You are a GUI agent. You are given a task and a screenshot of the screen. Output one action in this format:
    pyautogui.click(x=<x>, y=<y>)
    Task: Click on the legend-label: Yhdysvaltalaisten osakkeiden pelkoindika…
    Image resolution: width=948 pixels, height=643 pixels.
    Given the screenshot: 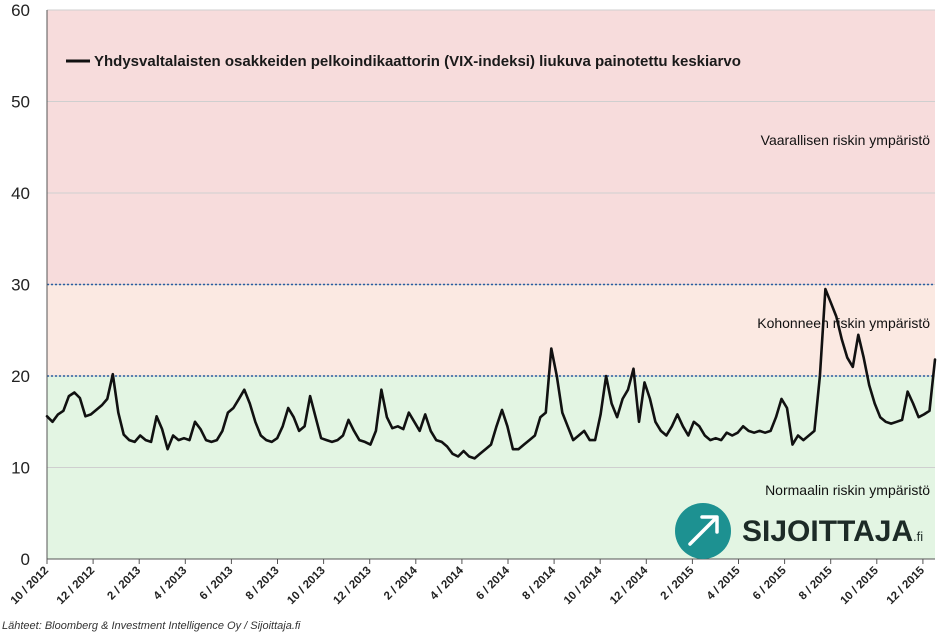 What is the action you would take?
    pyautogui.click(x=417, y=61)
    